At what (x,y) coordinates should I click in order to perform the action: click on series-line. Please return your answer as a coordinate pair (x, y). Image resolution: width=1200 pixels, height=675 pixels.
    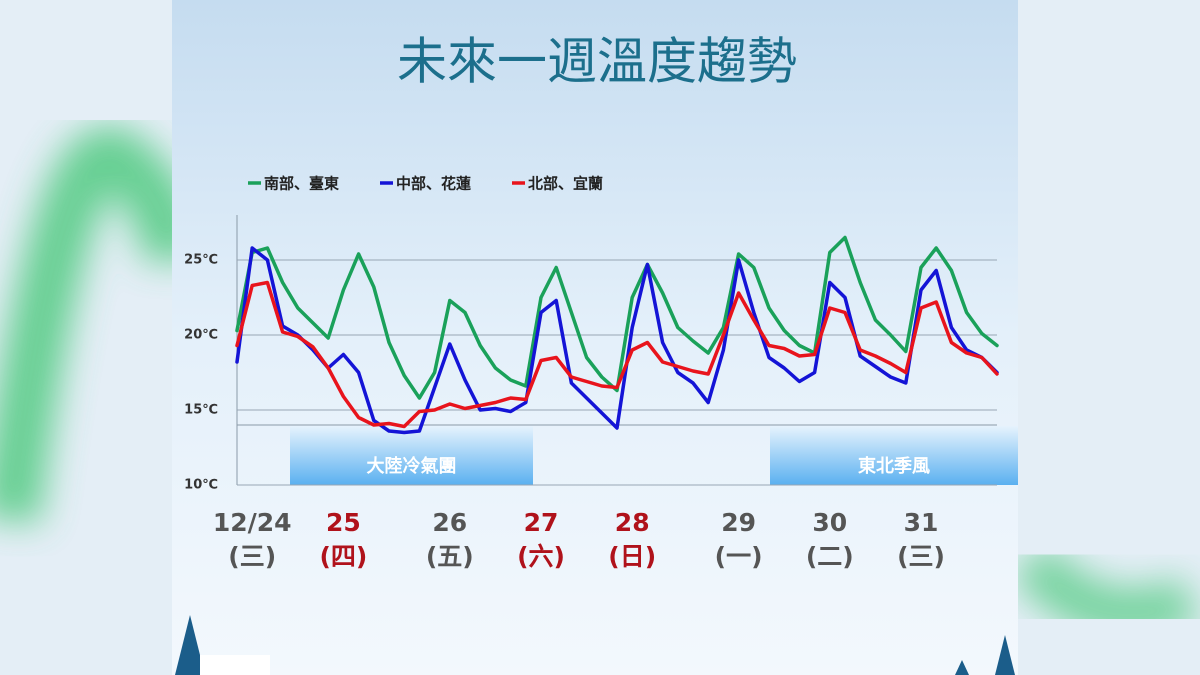
    Looking at the image, I should click on (617, 354).